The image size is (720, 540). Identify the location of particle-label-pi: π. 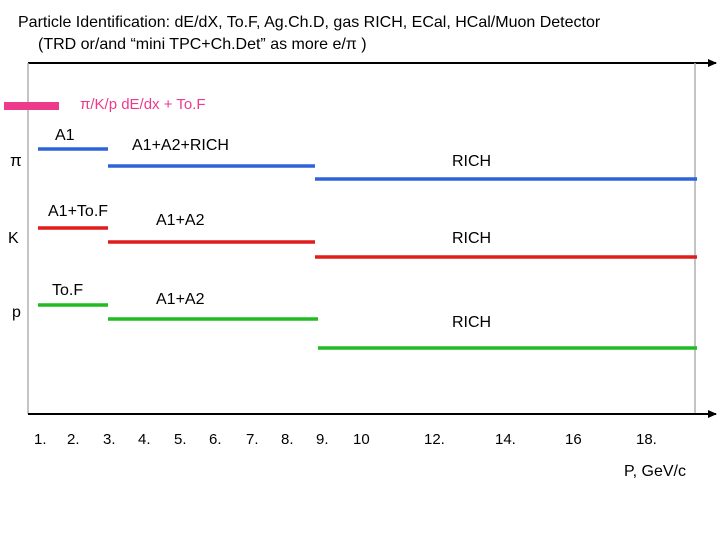
(16, 160).